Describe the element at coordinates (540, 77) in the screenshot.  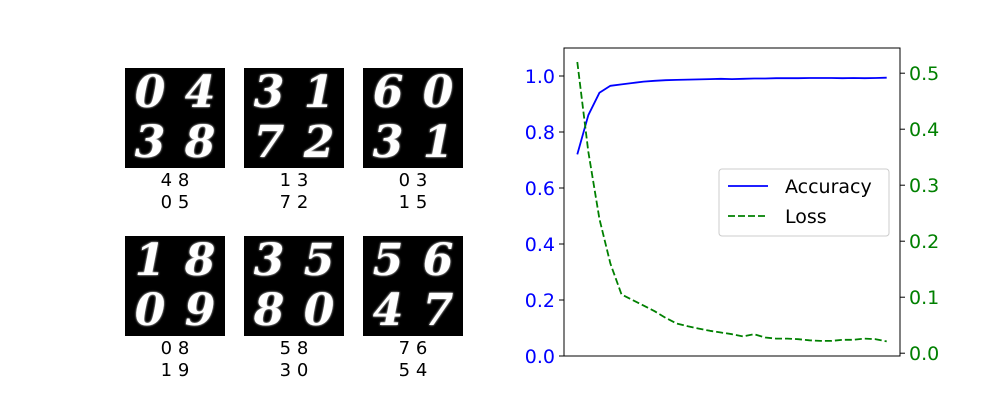
I see `left-tick-label: 1.0` at that location.